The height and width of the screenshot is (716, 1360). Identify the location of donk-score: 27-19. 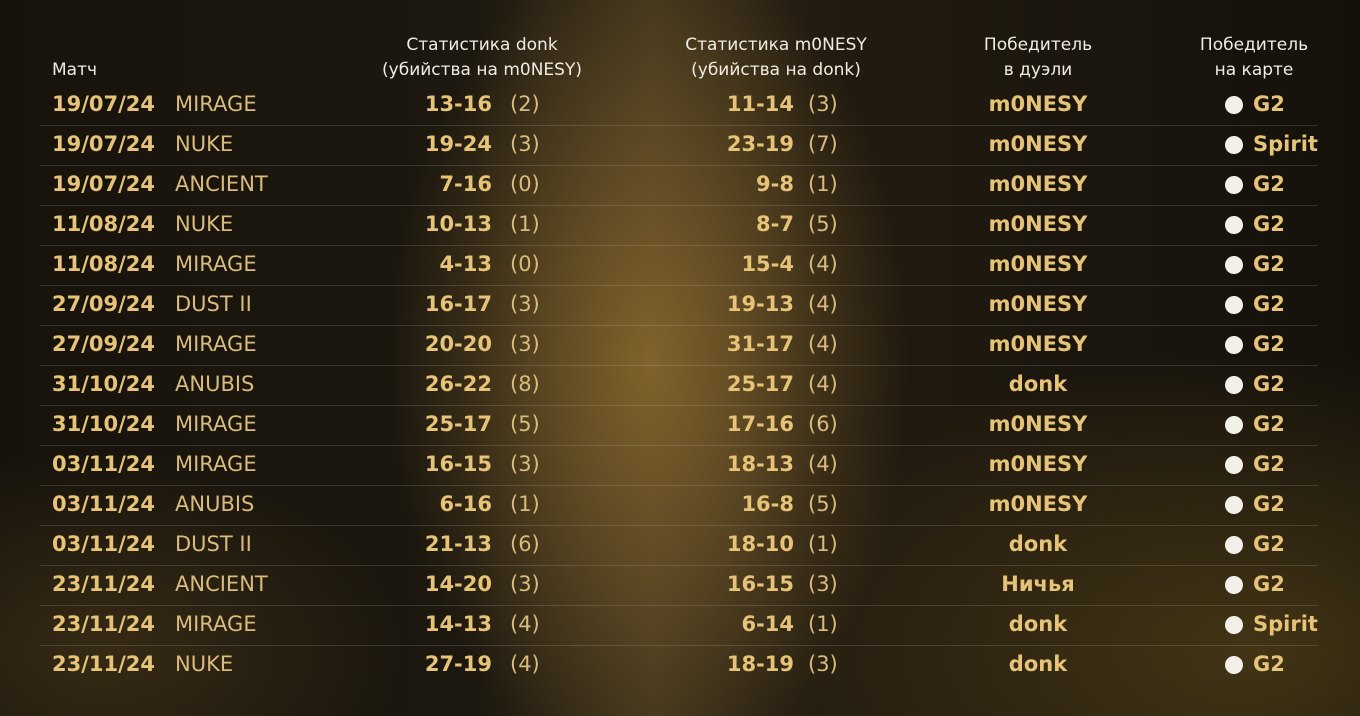
(458, 664).